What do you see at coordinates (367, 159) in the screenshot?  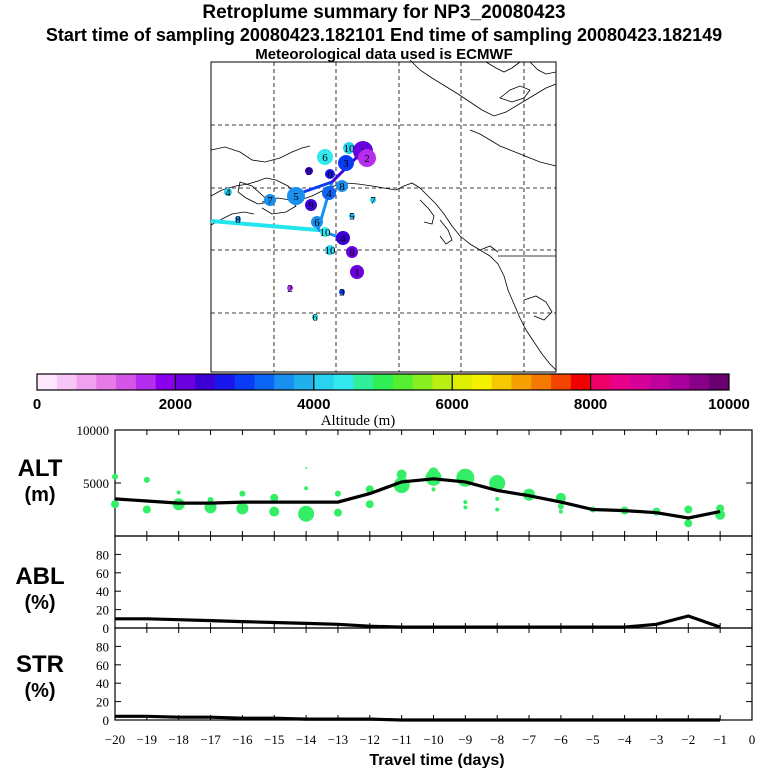 I see `plume-marker-label: 2` at bounding box center [367, 159].